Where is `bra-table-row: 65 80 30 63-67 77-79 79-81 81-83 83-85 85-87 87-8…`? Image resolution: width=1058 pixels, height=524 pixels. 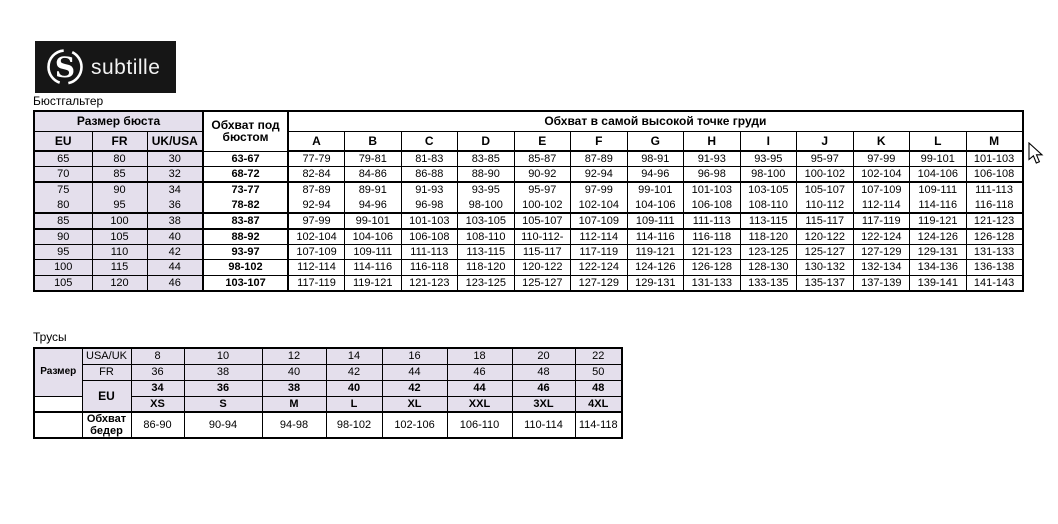 bra-table-row: 65 80 30 63-67 77-79 79-81 81-83 83-85 85-87 87-8… is located at coordinates (528, 158).